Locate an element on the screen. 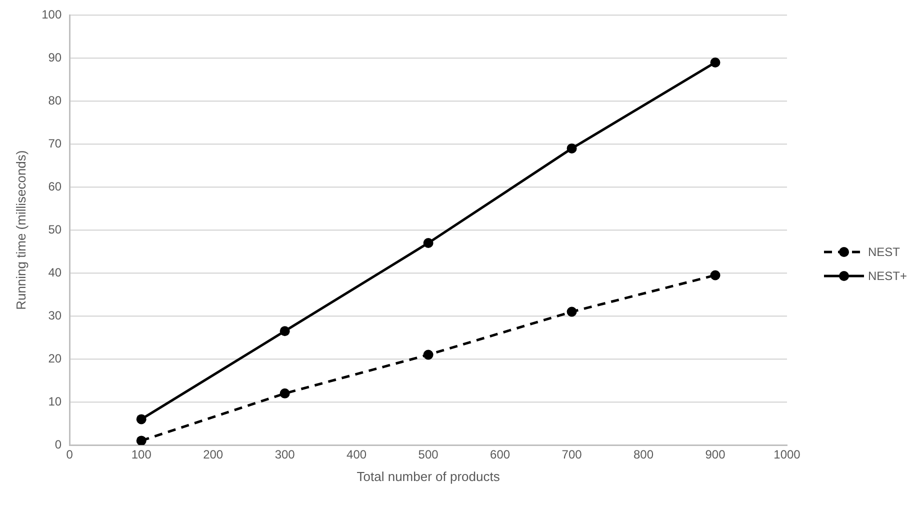 The width and height of the screenshot is (917, 514). y-tick-label: 0 is located at coordinates (58, 444).